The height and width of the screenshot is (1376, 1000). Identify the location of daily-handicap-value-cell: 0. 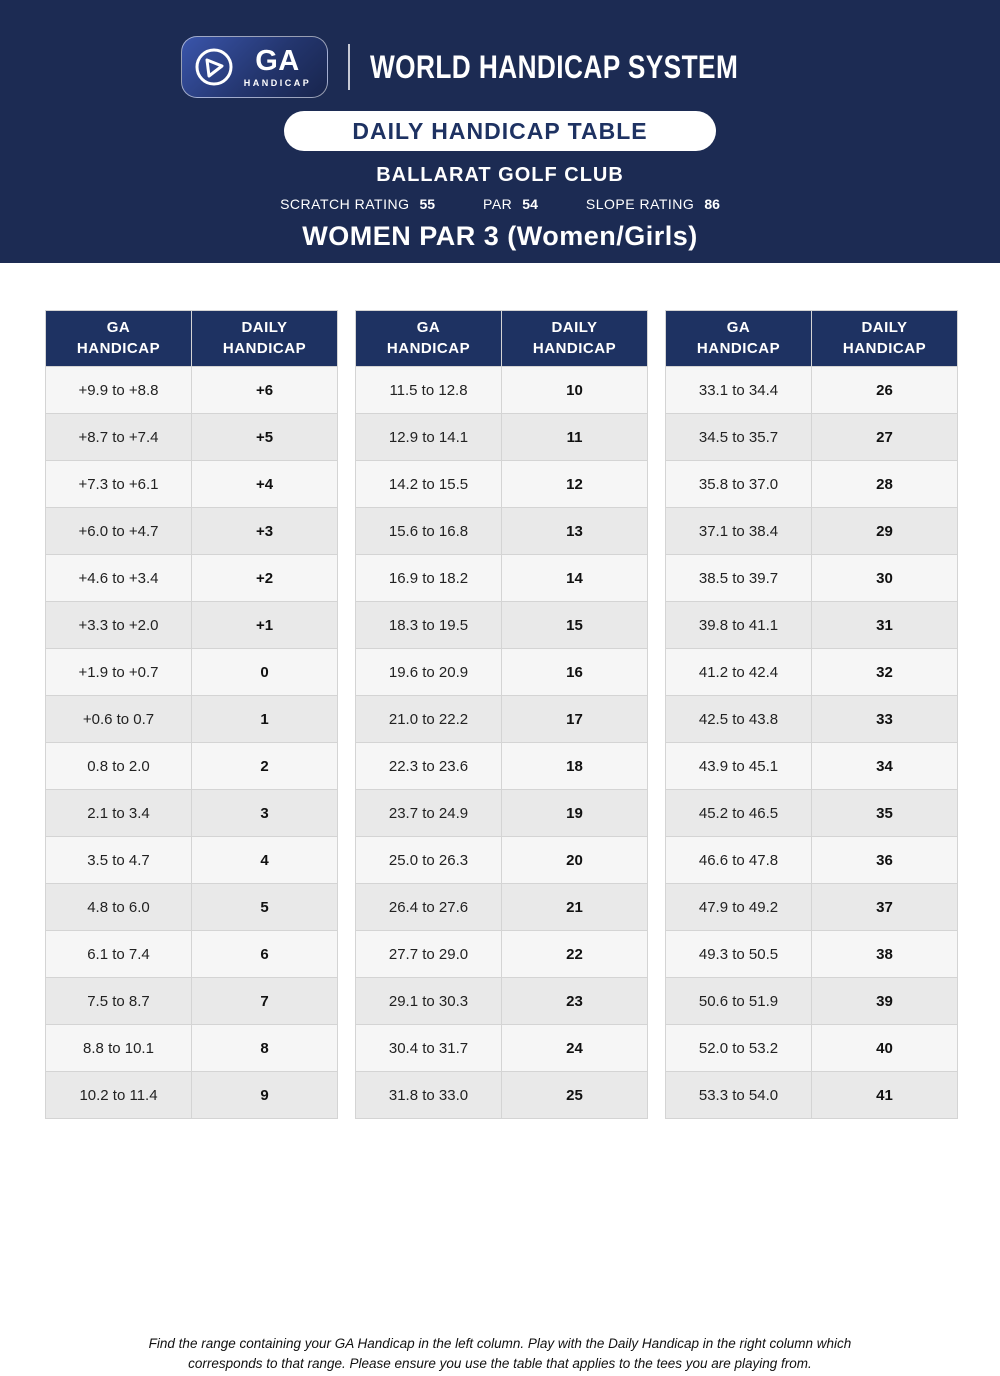
(264, 672).